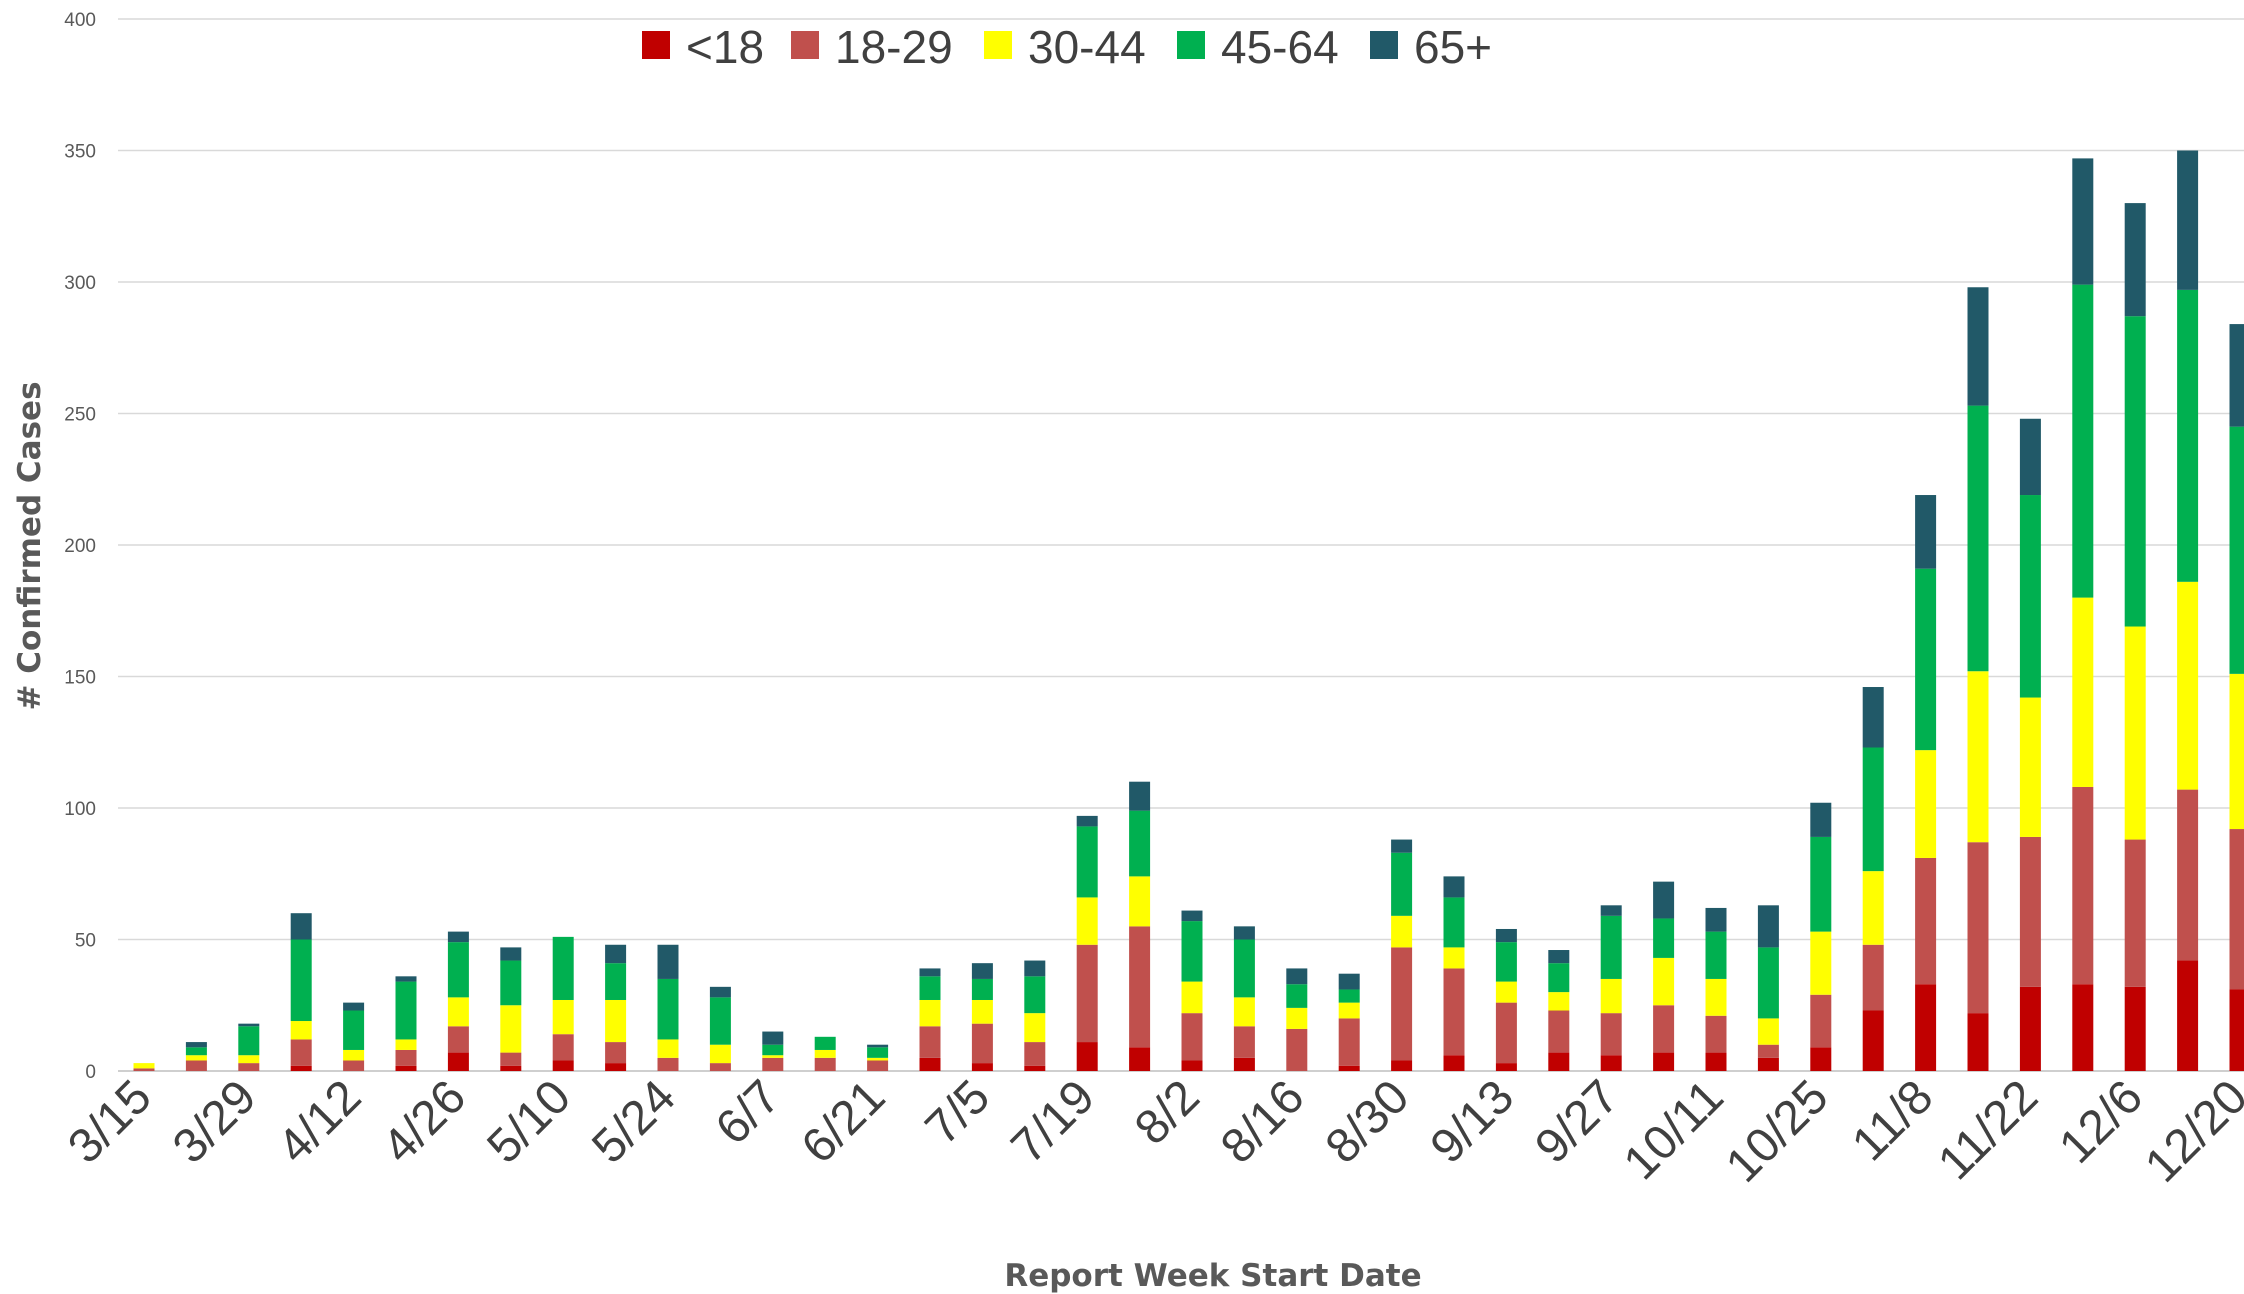 The height and width of the screenshot is (1294, 2244). I want to click on y-axis-ticks: 0 50 100 150 200 250 300 350 400, so click(80, 546).